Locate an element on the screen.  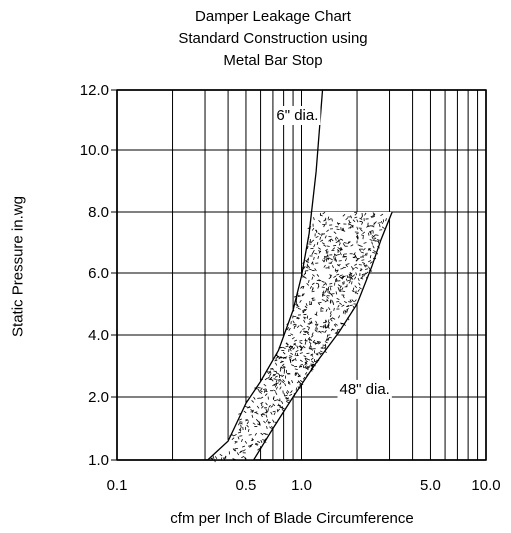
annotation-6-inch-dia: 6" dia. is located at coordinates (297, 115).